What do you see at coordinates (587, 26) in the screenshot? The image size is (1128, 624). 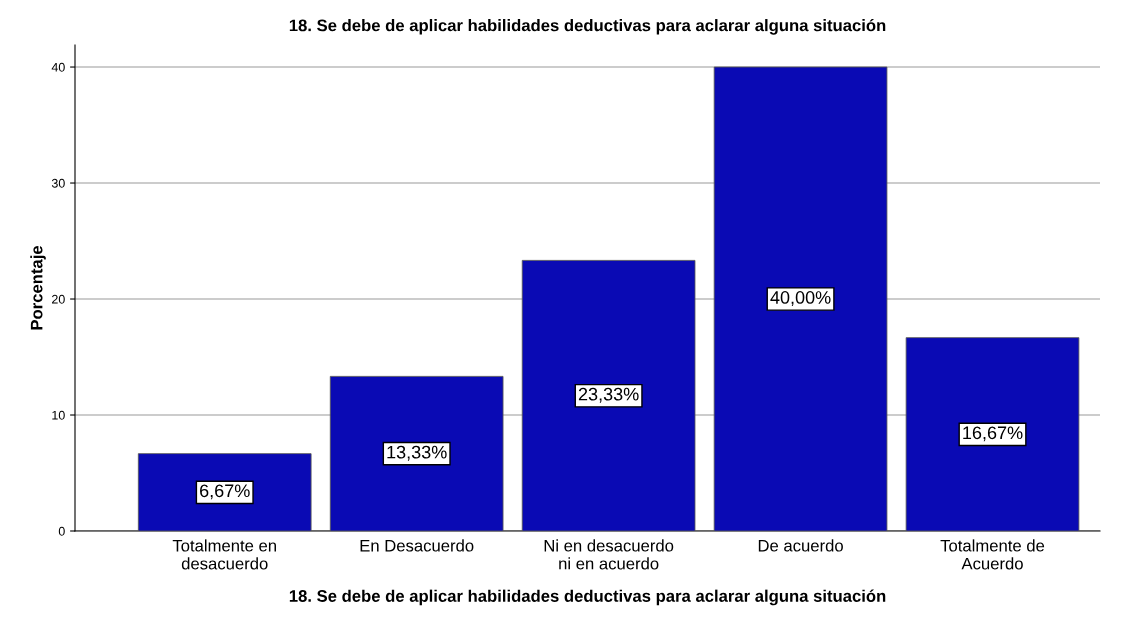 I see `chart-title: 18. Se debe de aplicar habilidades deductivas para aclarar alguna situación` at bounding box center [587, 26].